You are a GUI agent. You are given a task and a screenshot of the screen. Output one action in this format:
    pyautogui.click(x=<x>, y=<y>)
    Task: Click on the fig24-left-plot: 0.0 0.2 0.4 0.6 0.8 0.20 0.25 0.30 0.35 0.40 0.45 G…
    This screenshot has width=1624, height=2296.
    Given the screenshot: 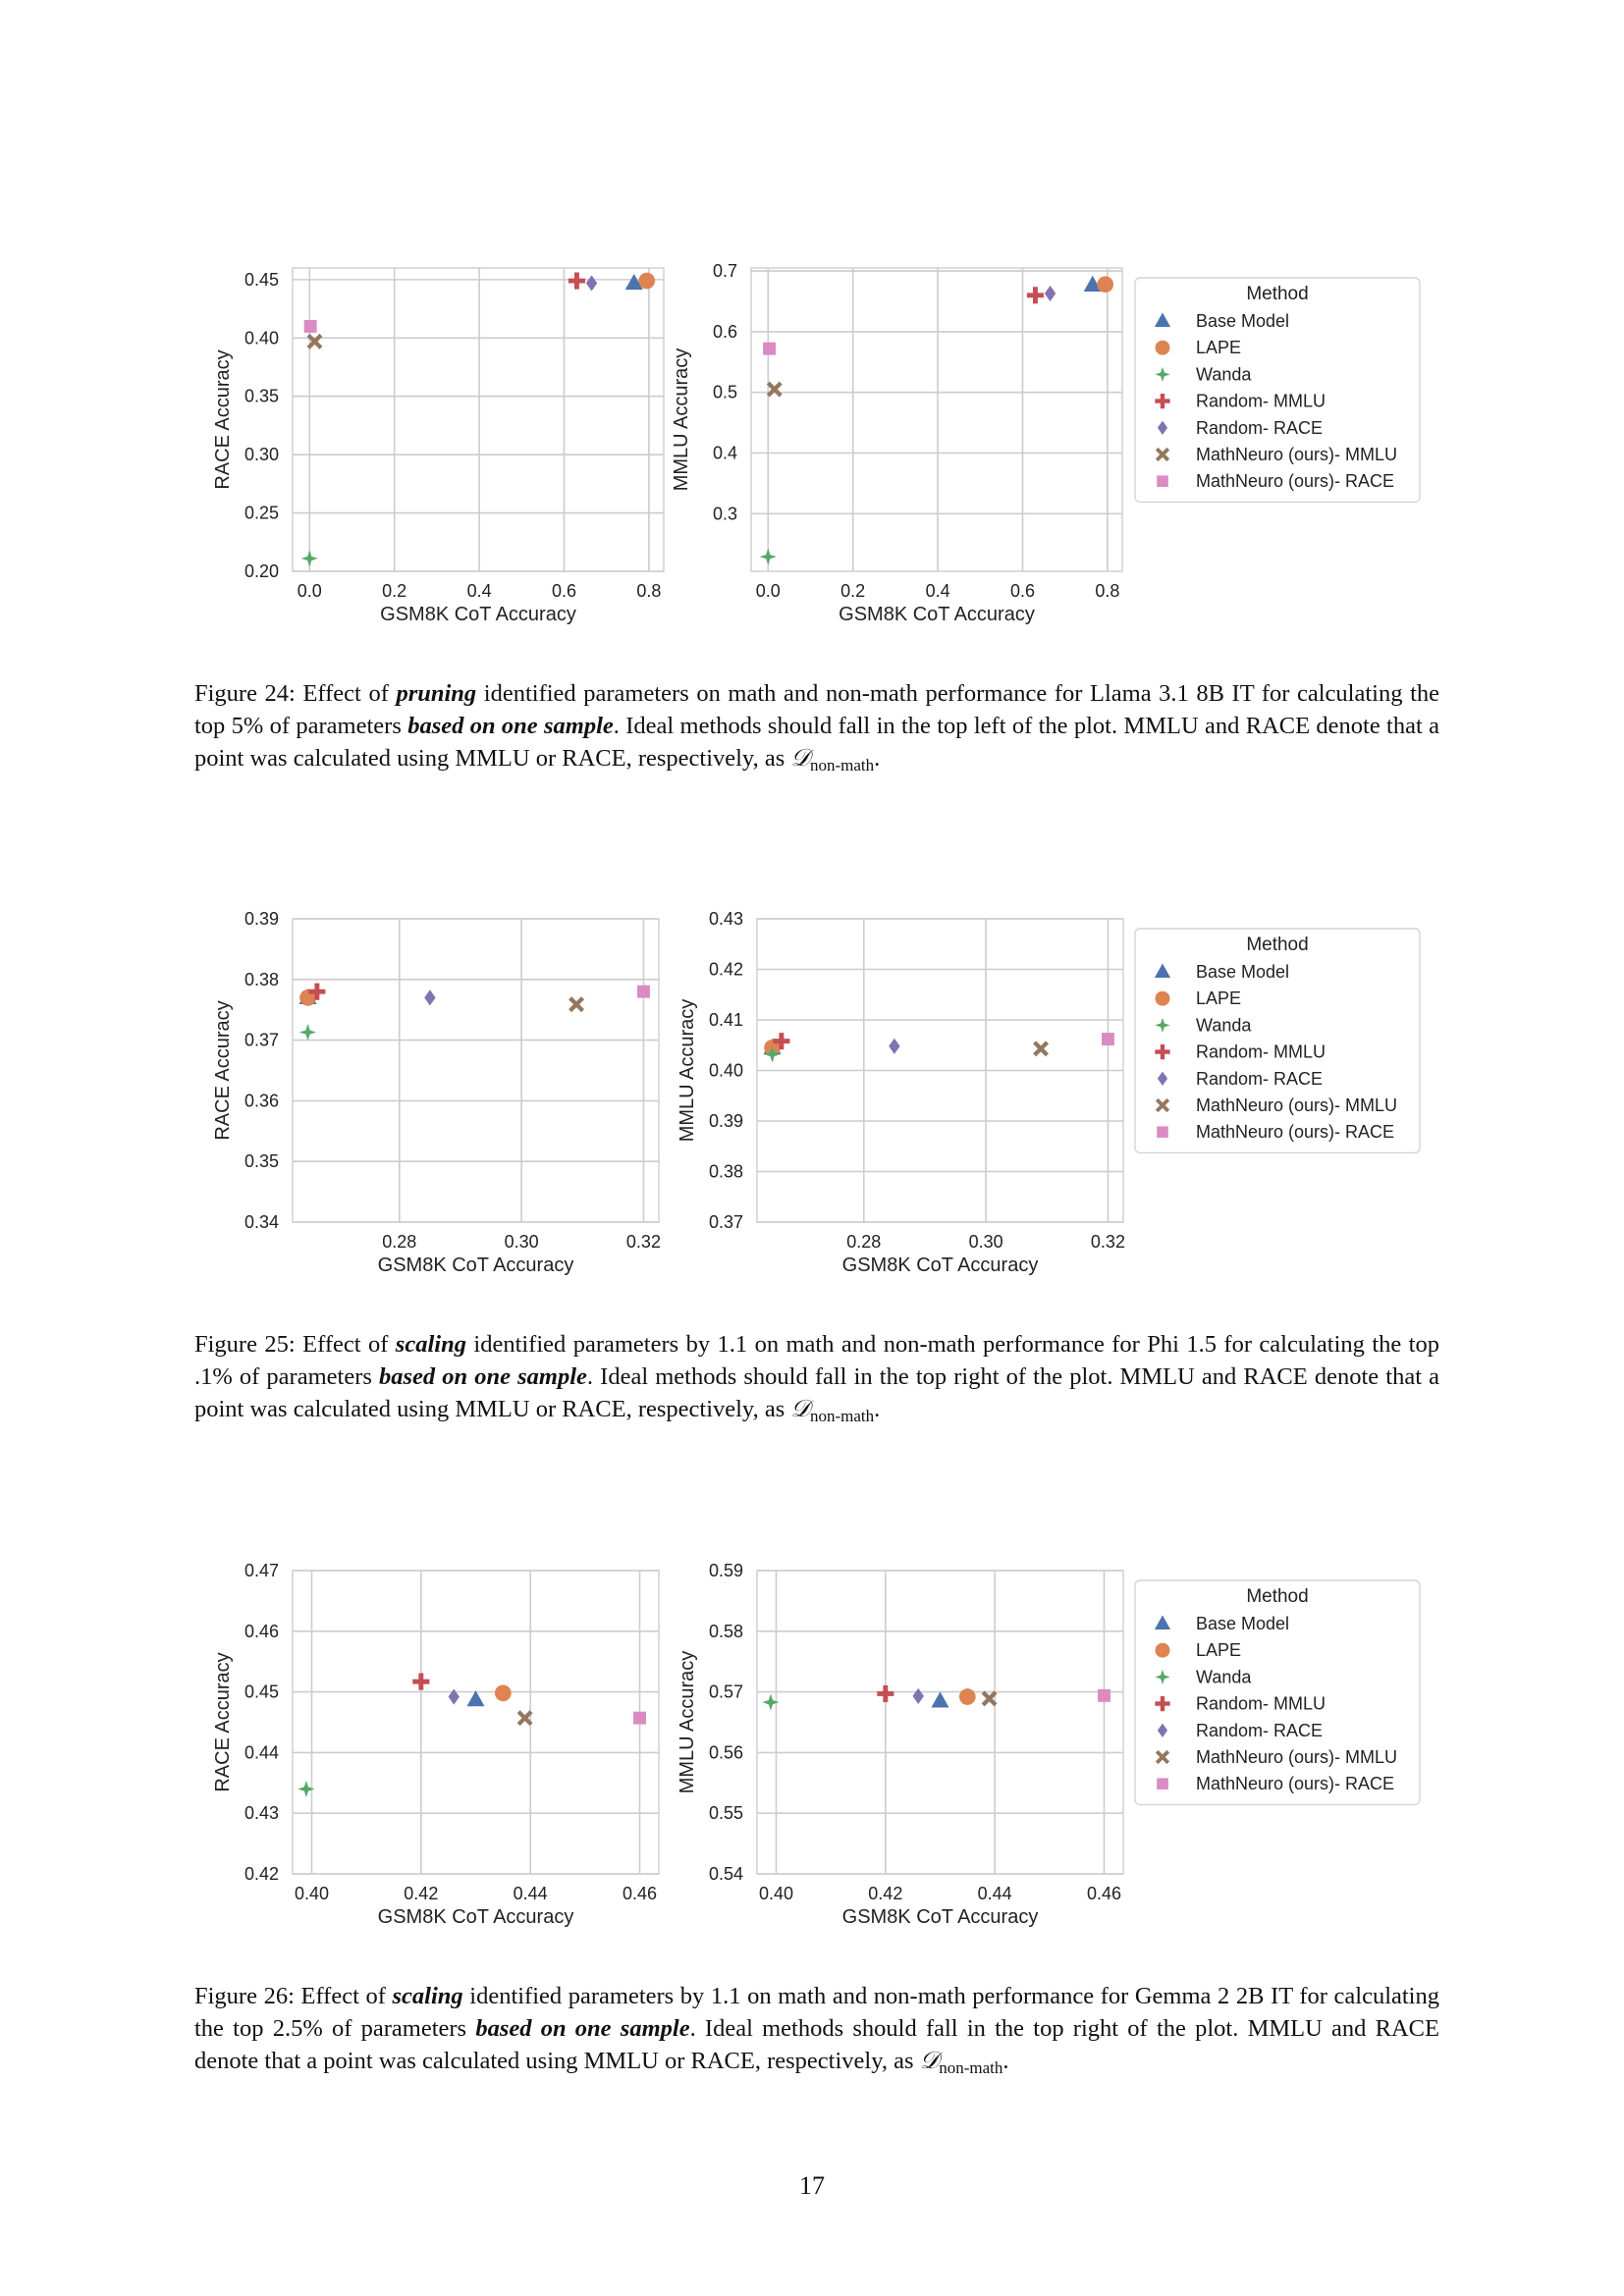 What is the action you would take?
    pyautogui.click(x=438, y=446)
    